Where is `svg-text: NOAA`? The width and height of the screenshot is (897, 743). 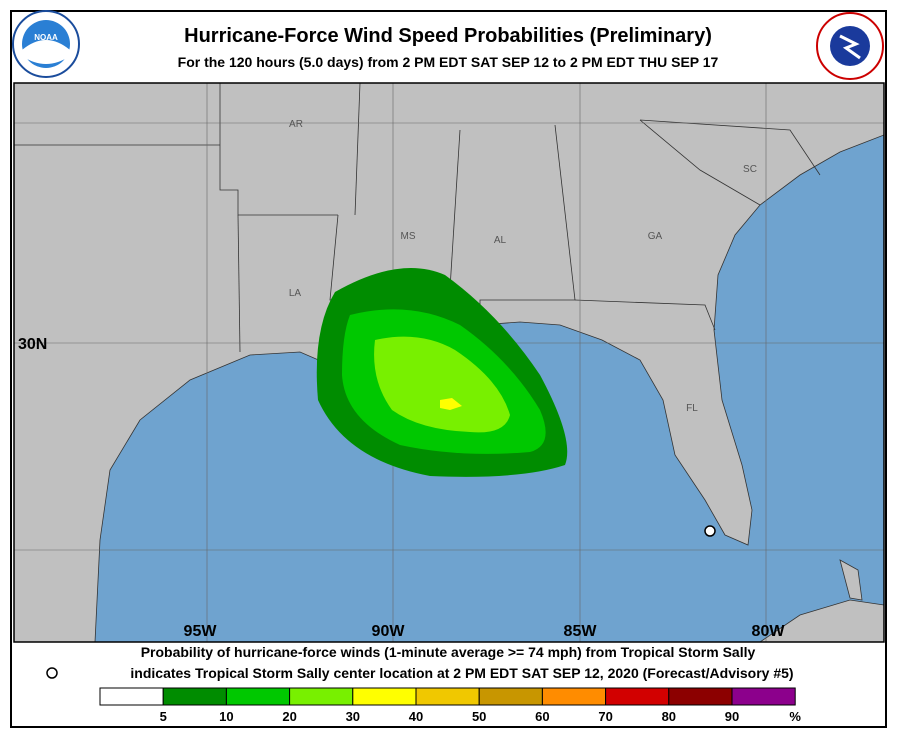
svg-text: NOAA is located at coordinates (46, 37).